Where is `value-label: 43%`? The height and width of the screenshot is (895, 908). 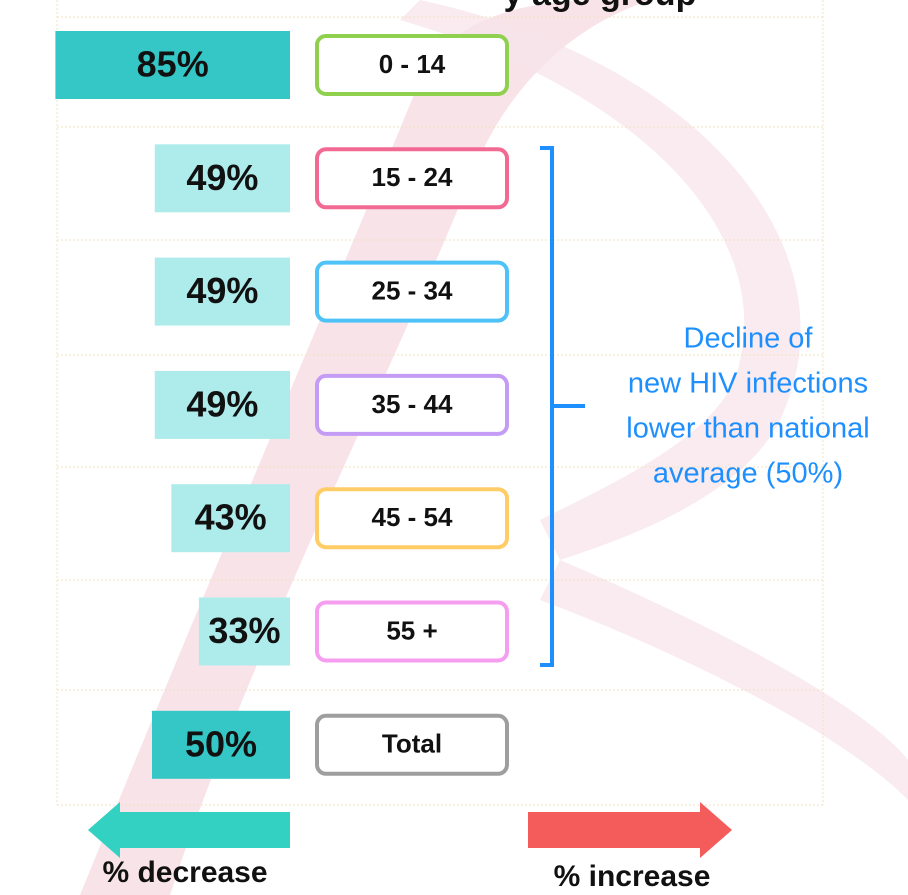 value-label: 43% is located at coordinates (231, 517).